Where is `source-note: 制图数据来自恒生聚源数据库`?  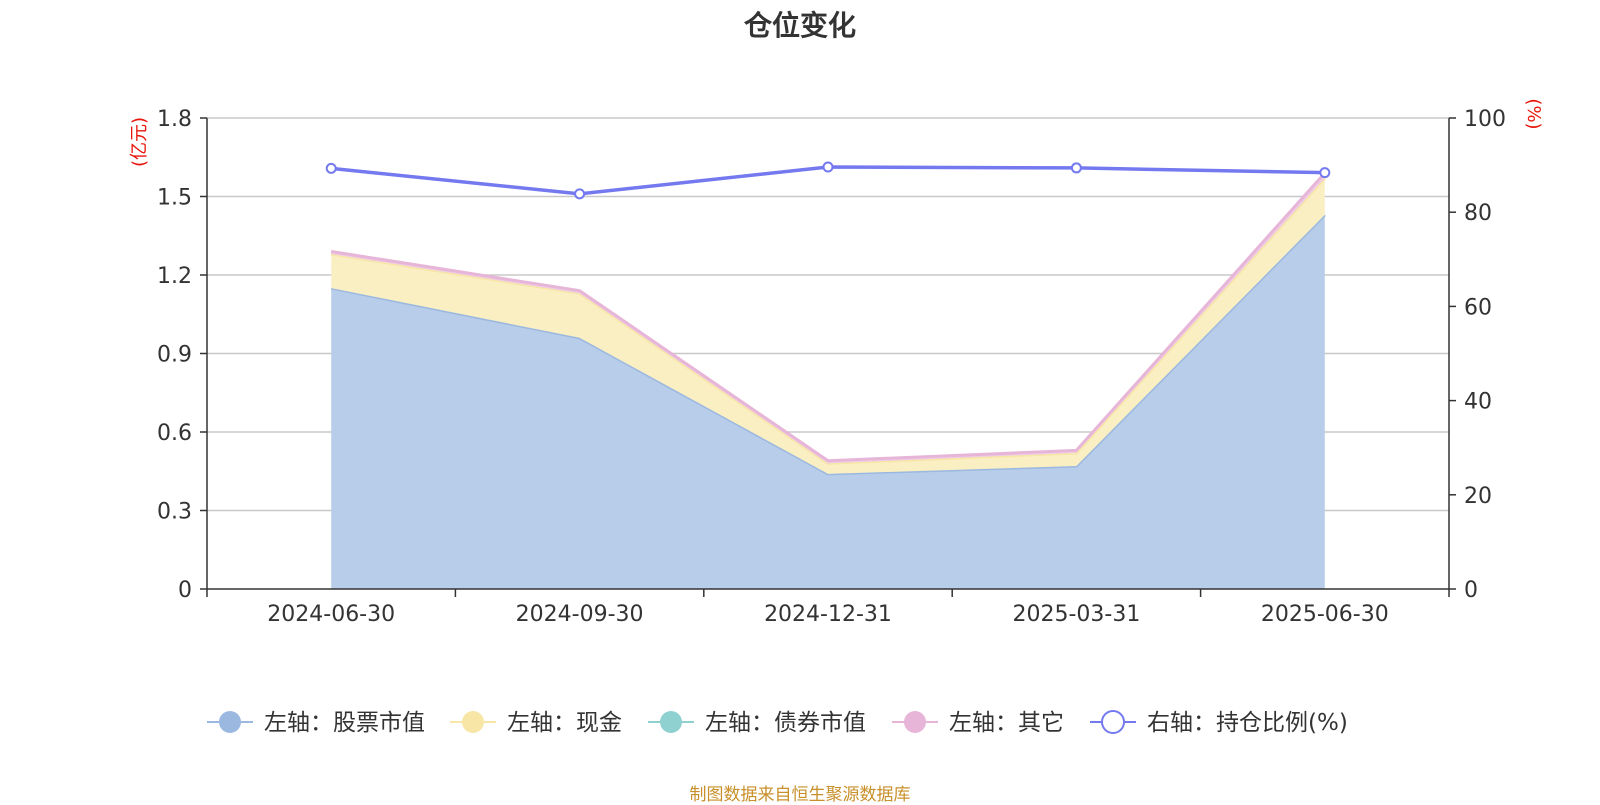
source-note: 制图数据来自恒生聚源数据库 is located at coordinates (800, 795).